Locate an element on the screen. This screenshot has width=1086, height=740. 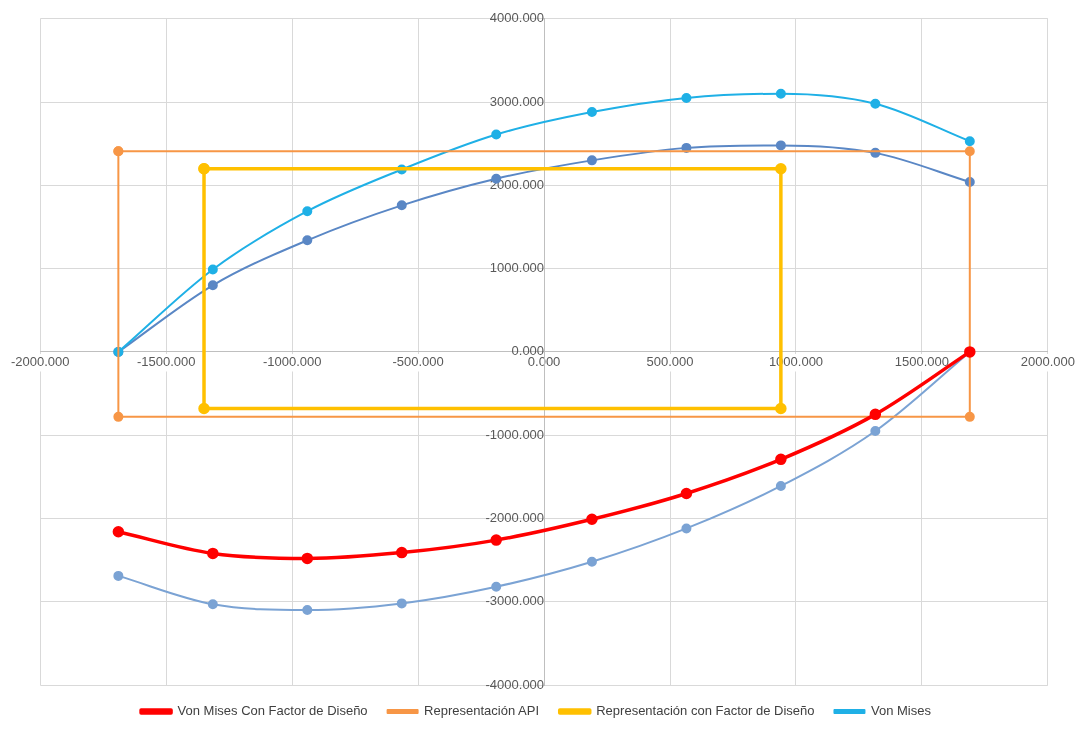
x-tick-label: -500.000 is located at coordinates (418, 362).